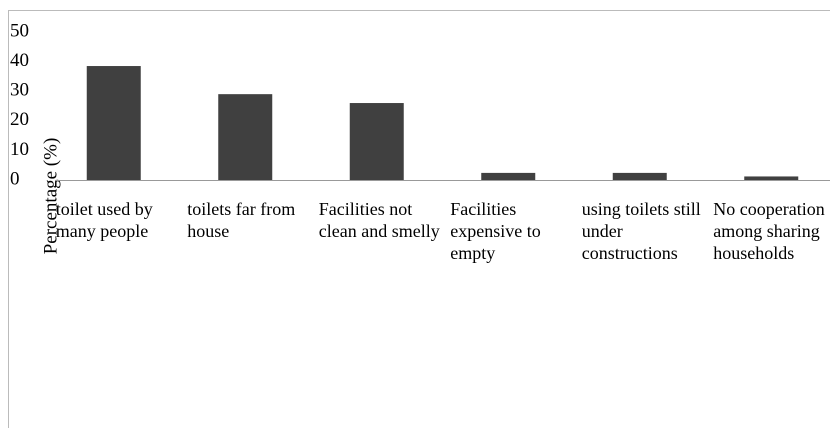  What do you see at coordinates (495, 231) in the screenshot?
I see `x-tick-label: Facilities expensive to empty` at bounding box center [495, 231].